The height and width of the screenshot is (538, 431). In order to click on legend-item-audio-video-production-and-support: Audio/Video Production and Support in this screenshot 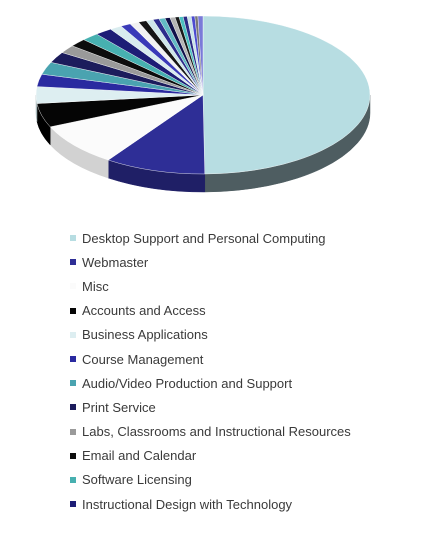, I will do `click(245, 383)`.